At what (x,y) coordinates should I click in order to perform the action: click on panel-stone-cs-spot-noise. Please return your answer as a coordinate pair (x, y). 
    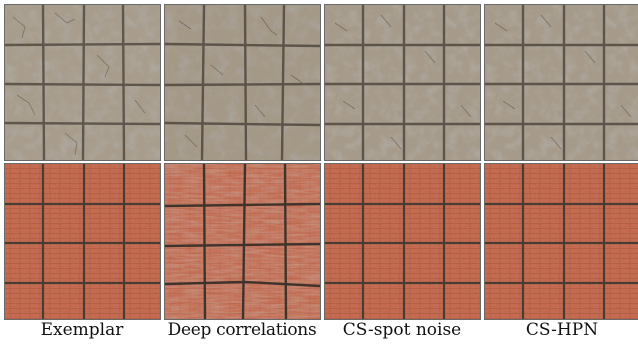
    Looking at the image, I should click on (402, 82).